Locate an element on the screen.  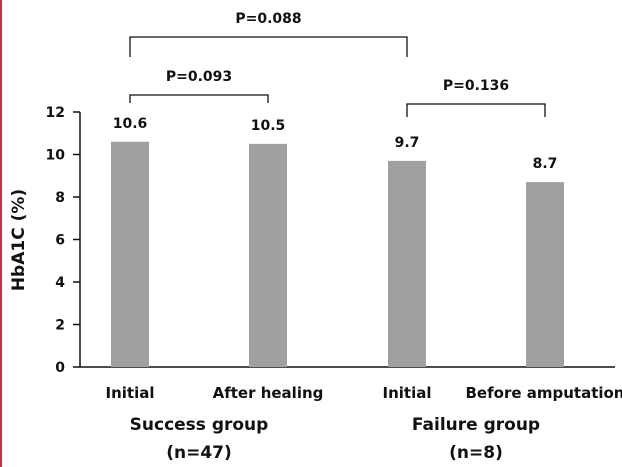
group-label: Failure group is located at coordinates (476, 425).